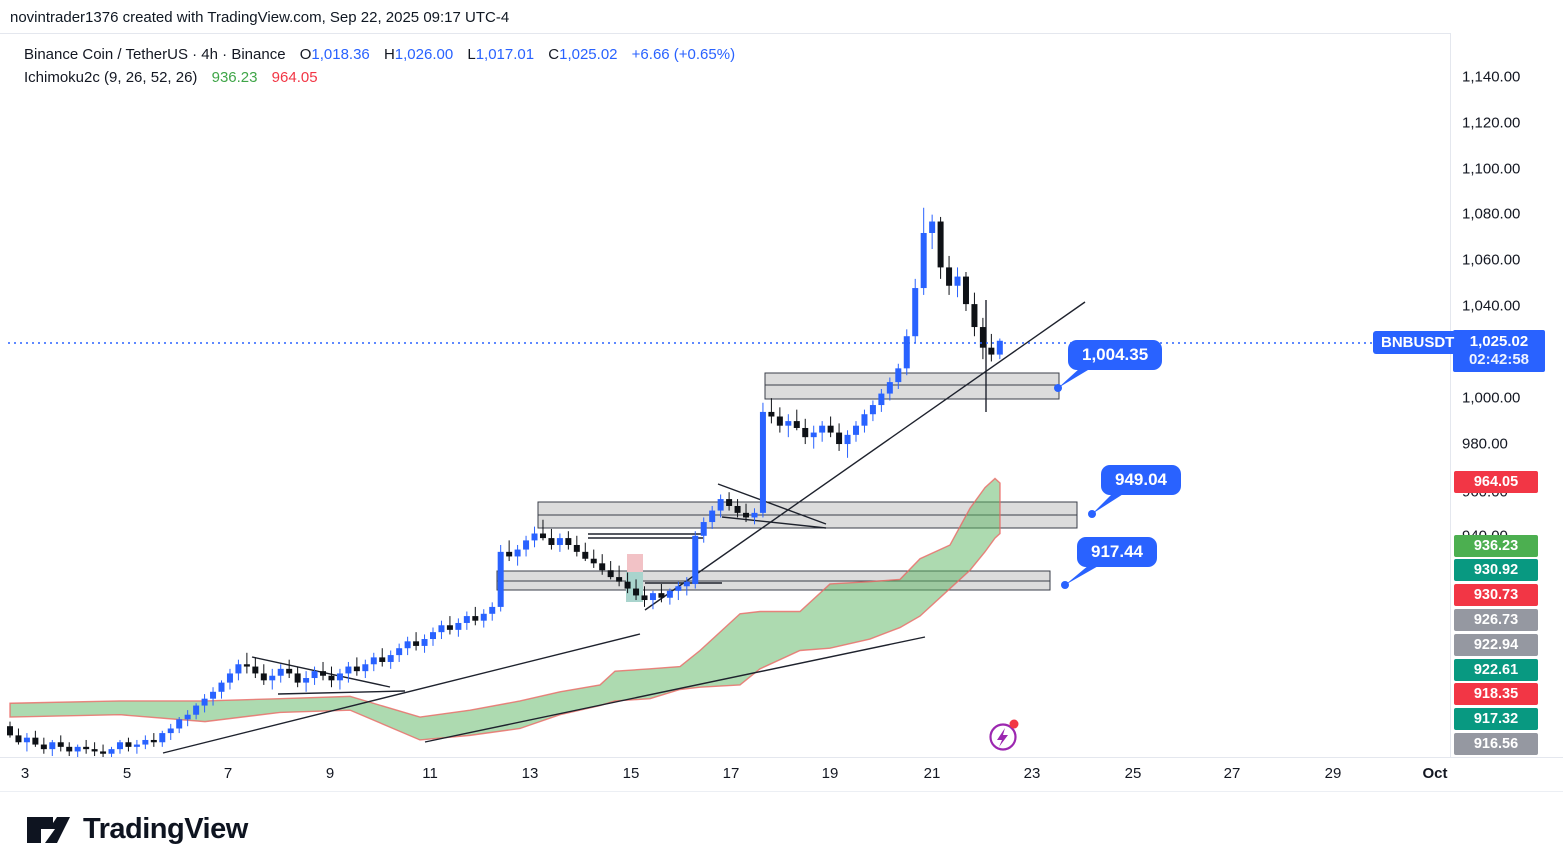  Describe the element at coordinates (781, 774) in the screenshot. I see `time-axis: 3 5 7 9 11 13 15 17 19 21 23 25 27 29 Oct` at that location.